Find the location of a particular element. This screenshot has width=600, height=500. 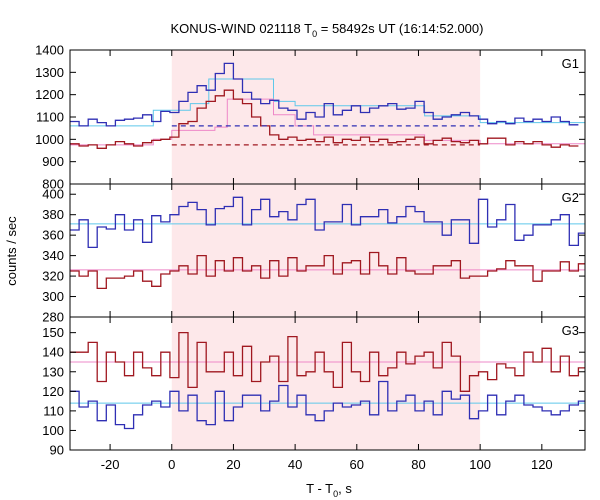

y-tick-label: 900 is located at coordinates (53, 161).